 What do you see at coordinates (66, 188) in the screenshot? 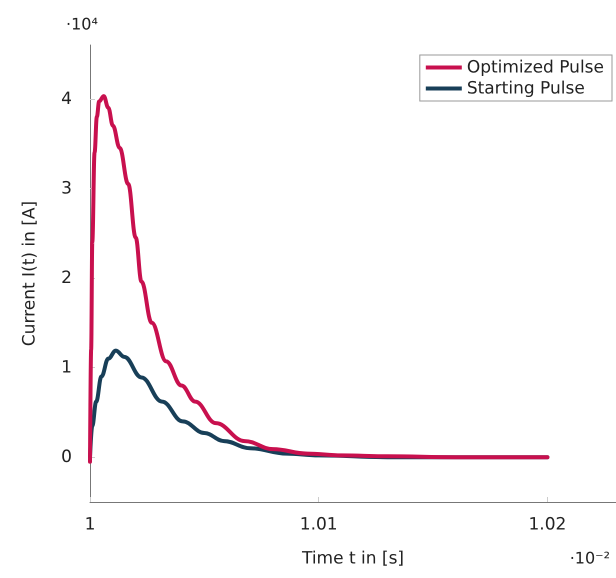
I see `y-tick-label: 3` at bounding box center [66, 188].